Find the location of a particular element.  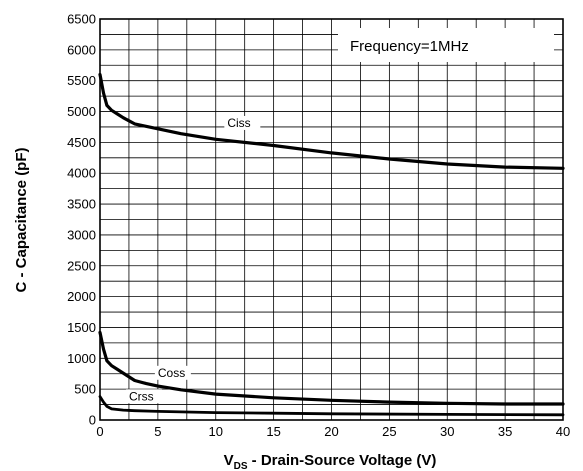

x-tick-label: 5 is located at coordinates (157, 431).